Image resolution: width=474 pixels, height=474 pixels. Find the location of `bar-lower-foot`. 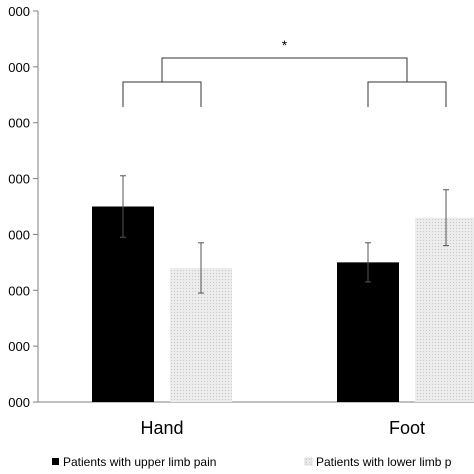

bar-lower-foot is located at coordinates (444, 309).